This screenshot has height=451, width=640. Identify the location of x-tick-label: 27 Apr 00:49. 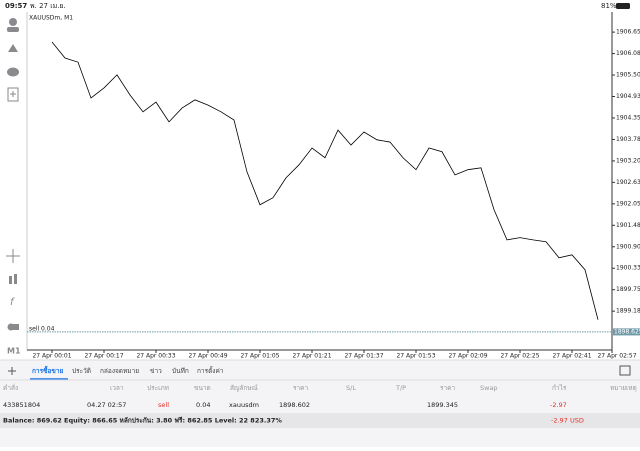
(207, 356).